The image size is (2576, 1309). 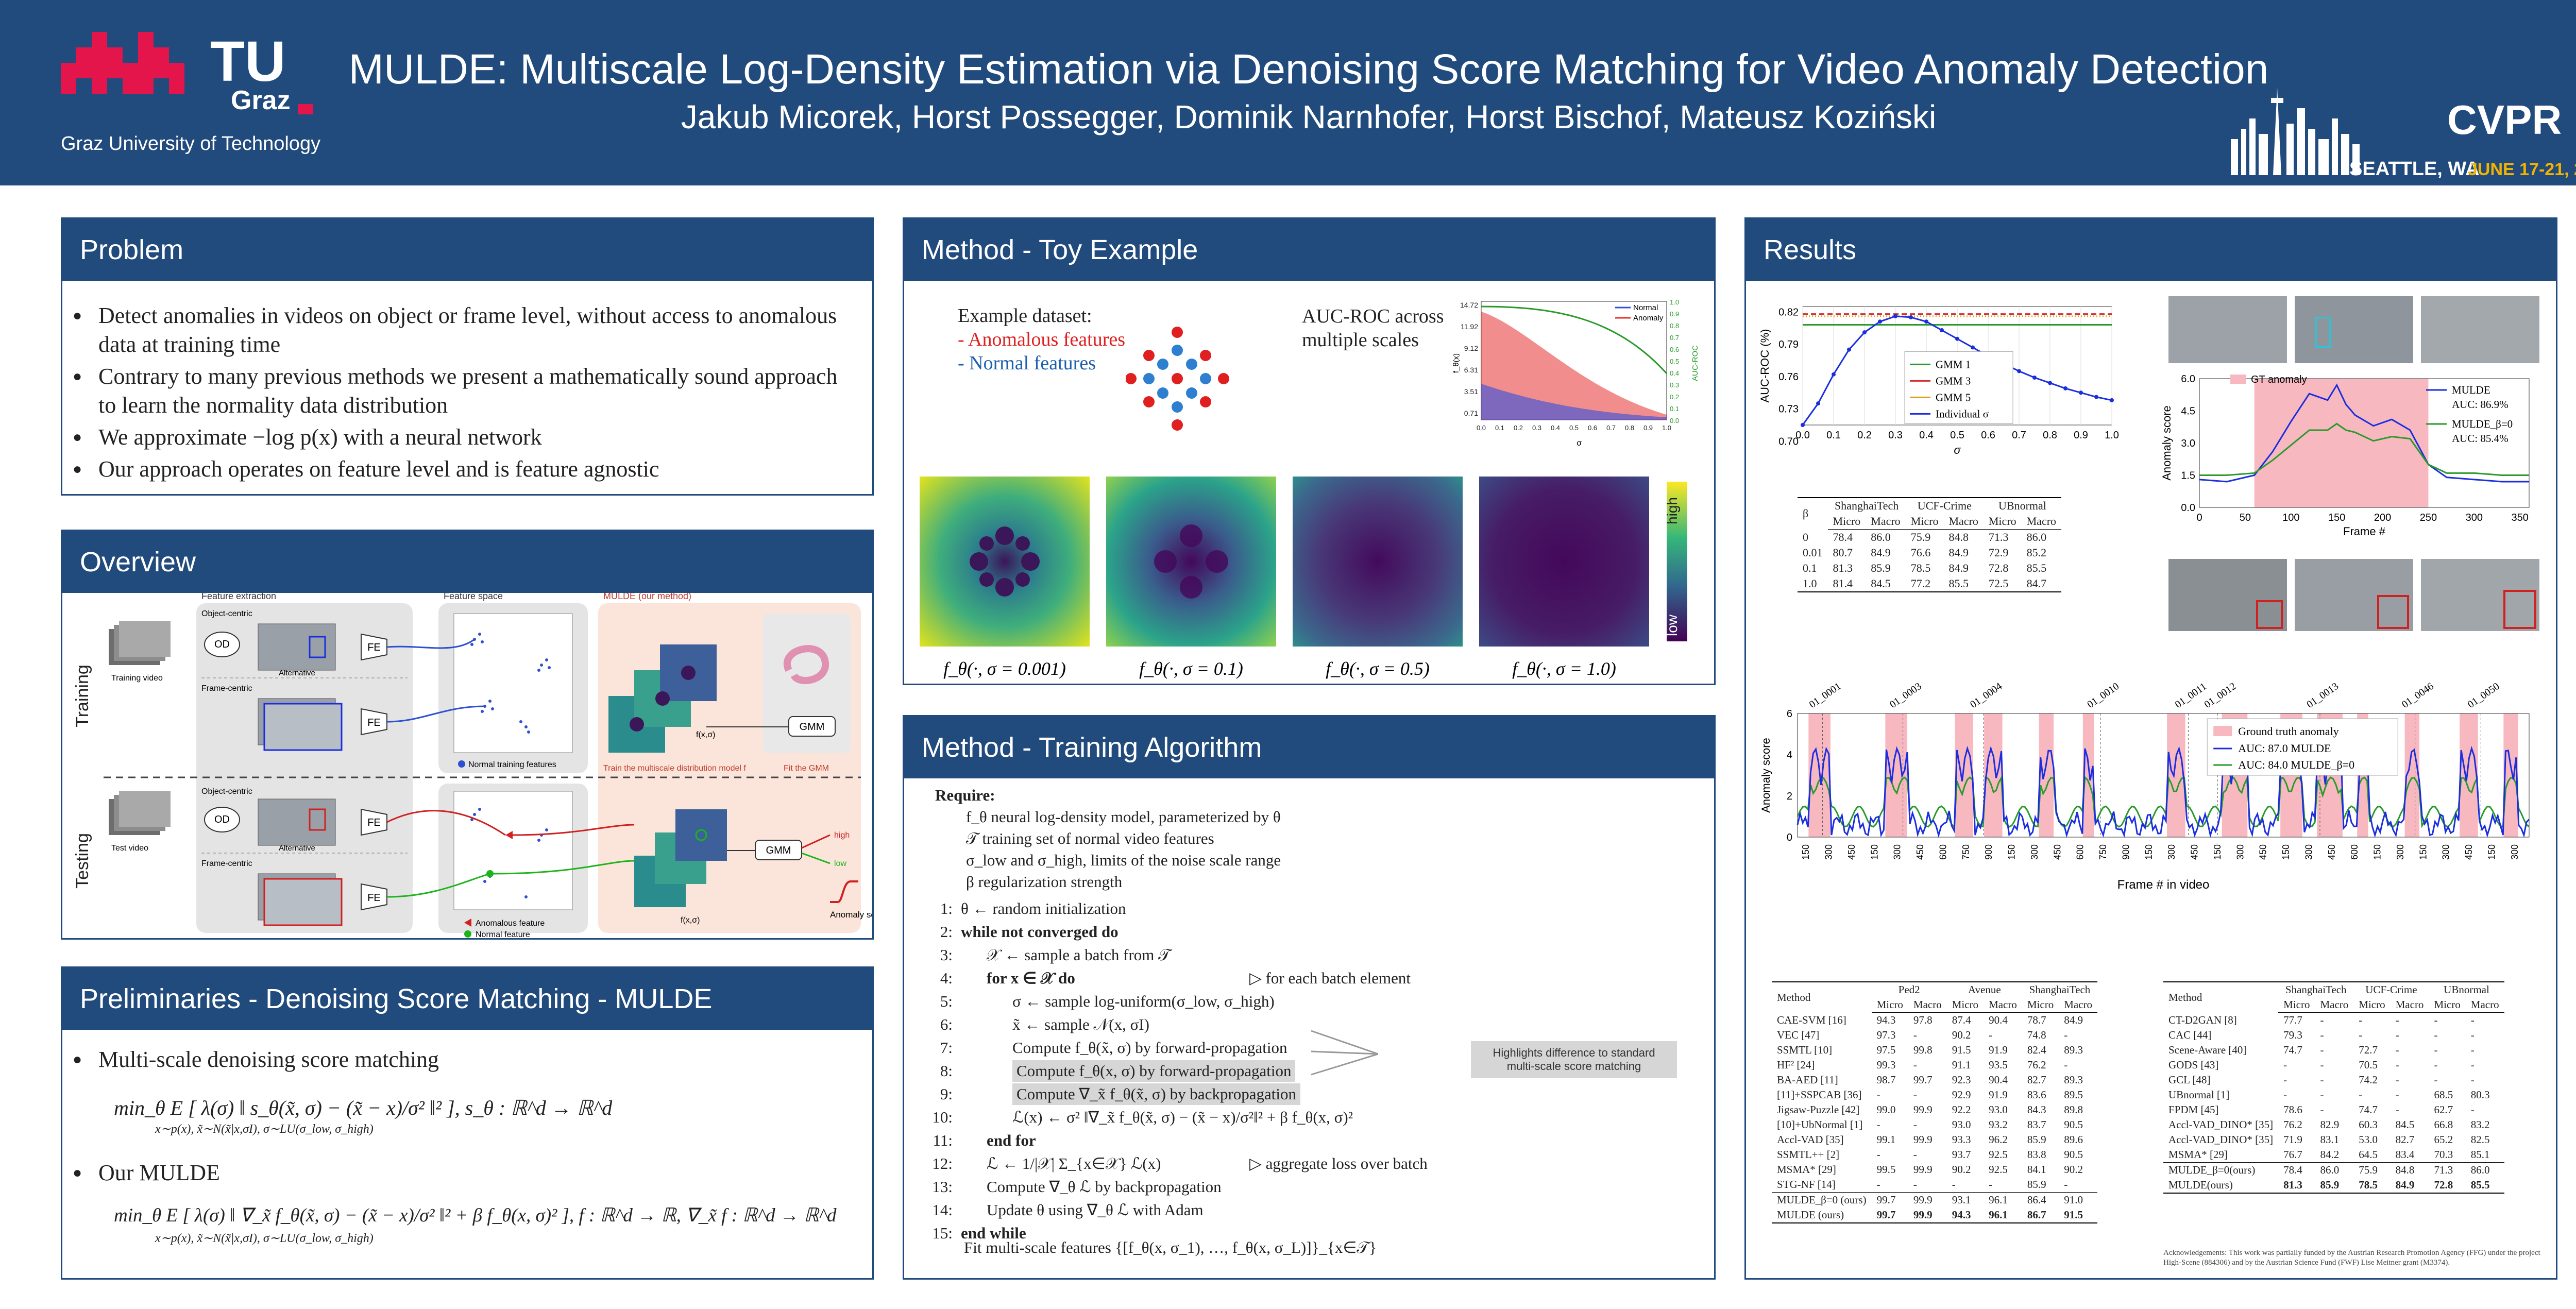 I want to click on high-label: high, so click(x=842, y=835).